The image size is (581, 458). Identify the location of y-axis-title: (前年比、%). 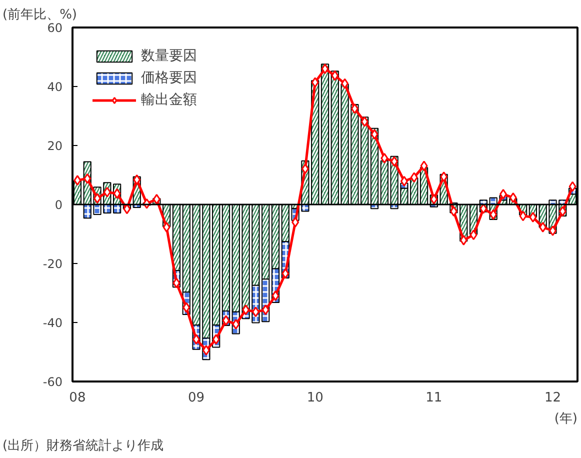
(39, 15).